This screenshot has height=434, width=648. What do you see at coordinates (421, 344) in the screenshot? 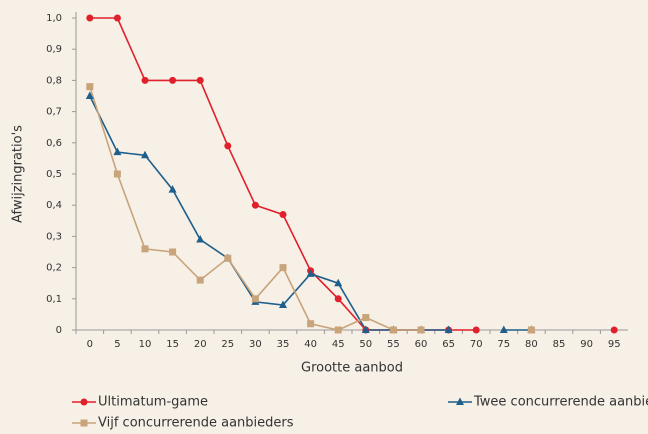
I see `x-tick-label: 60` at bounding box center [421, 344].